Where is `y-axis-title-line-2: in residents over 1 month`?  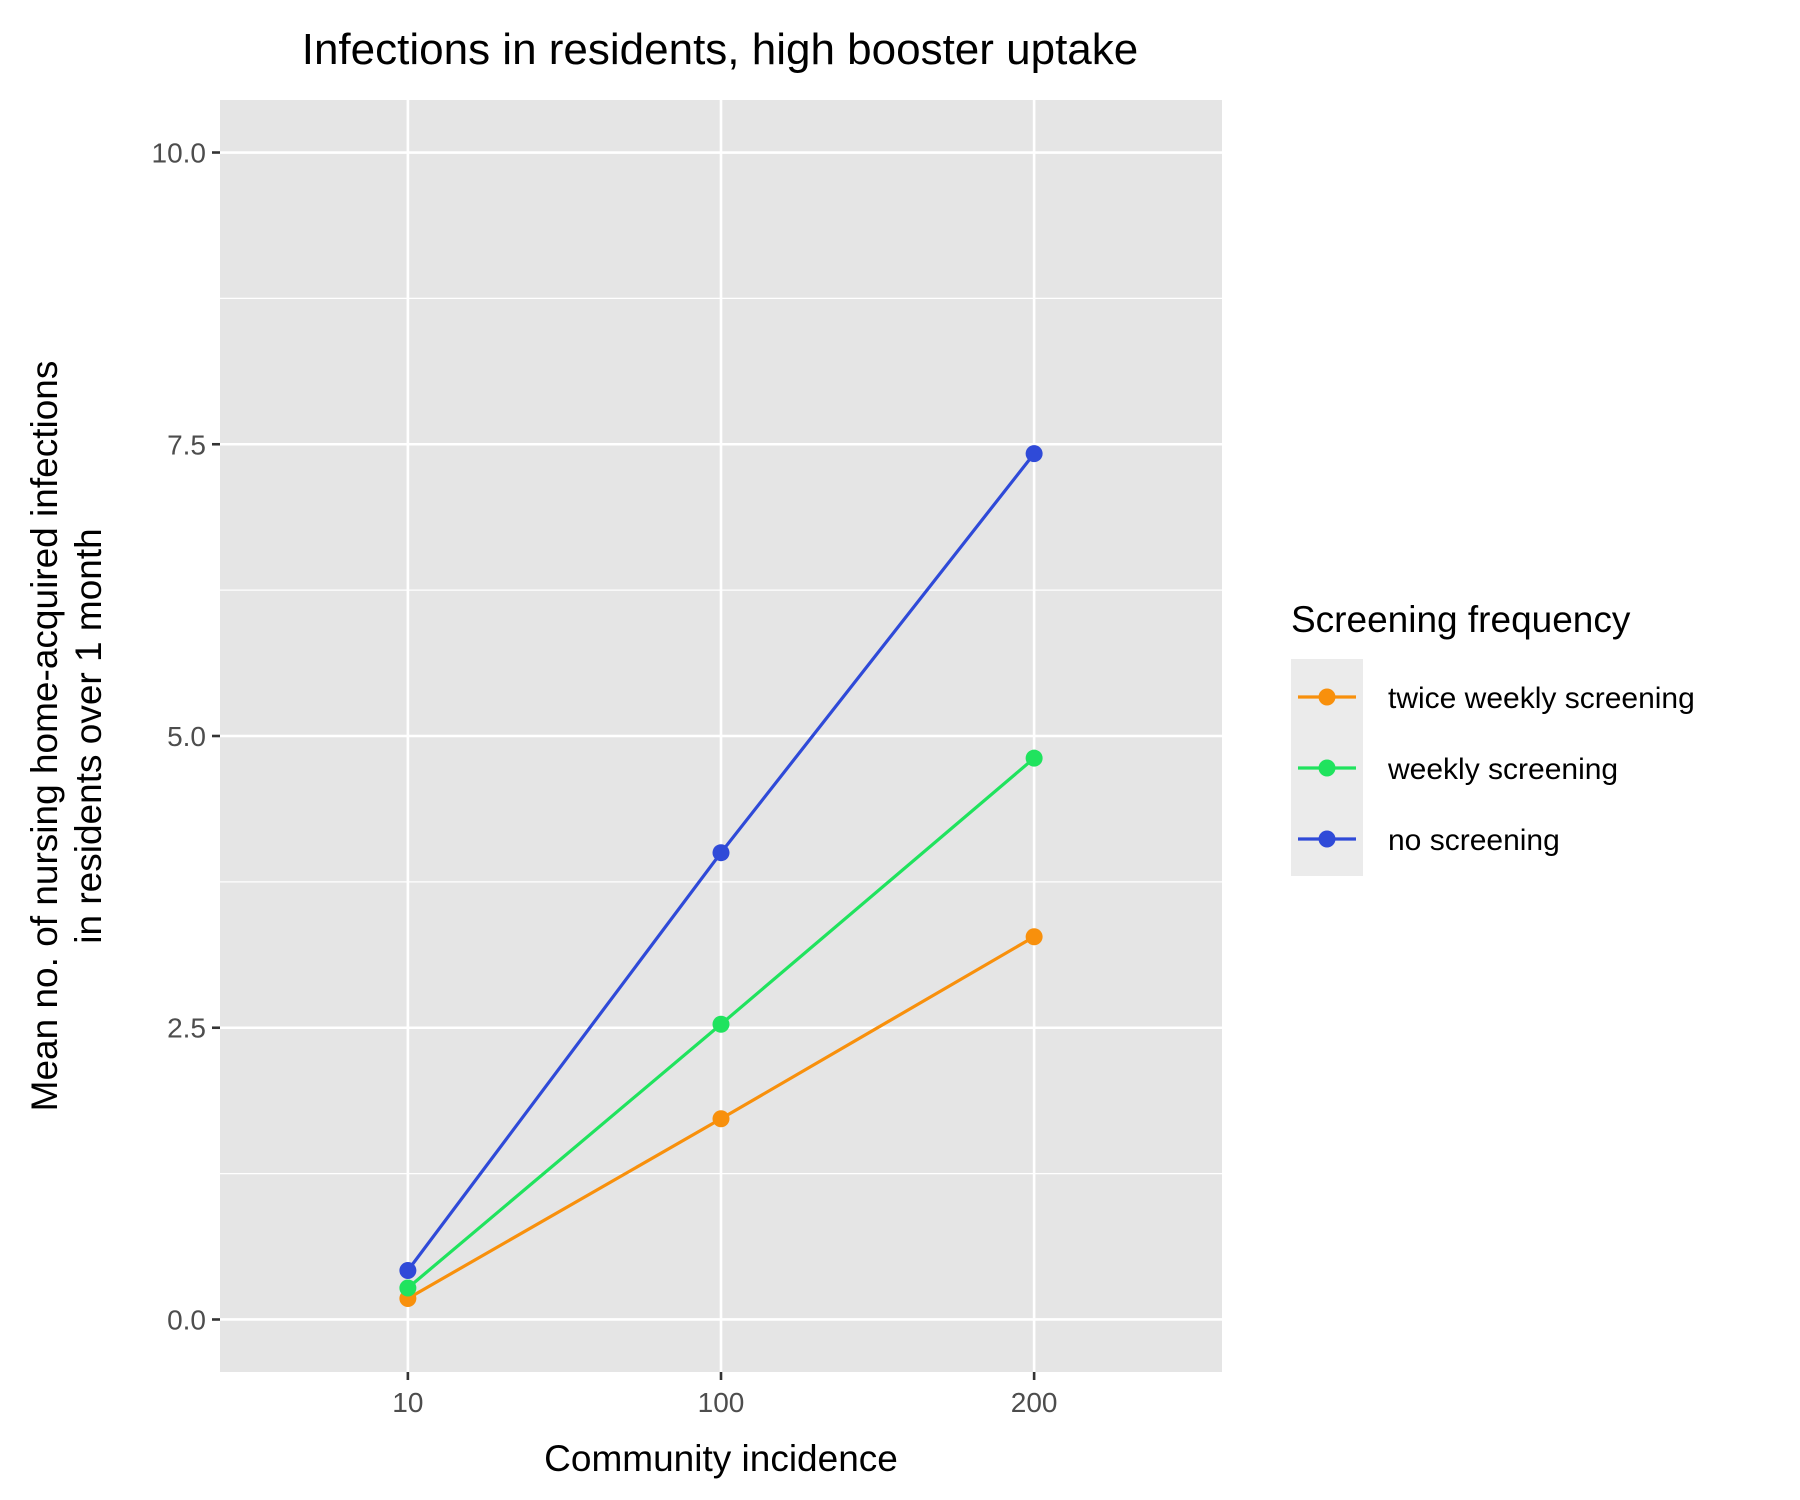 y-axis-title-line-2: in residents over 1 month is located at coordinates (88, 735).